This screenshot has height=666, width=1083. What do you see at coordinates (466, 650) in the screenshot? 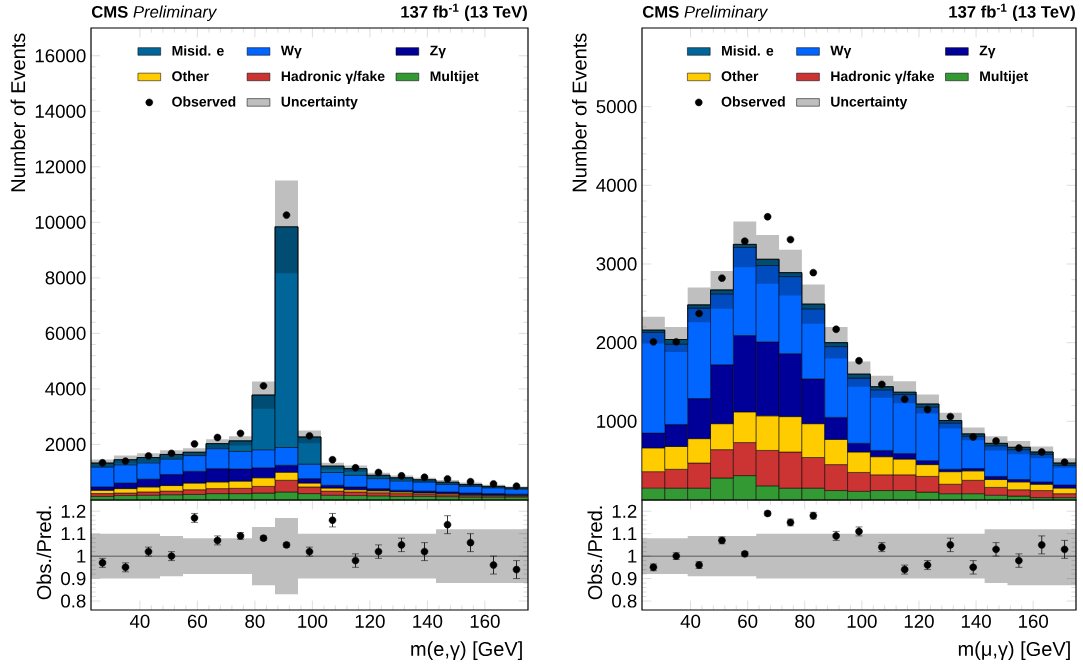
I see `x-axis-title: m(e,γ) [GeV]` at bounding box center [466, 650].